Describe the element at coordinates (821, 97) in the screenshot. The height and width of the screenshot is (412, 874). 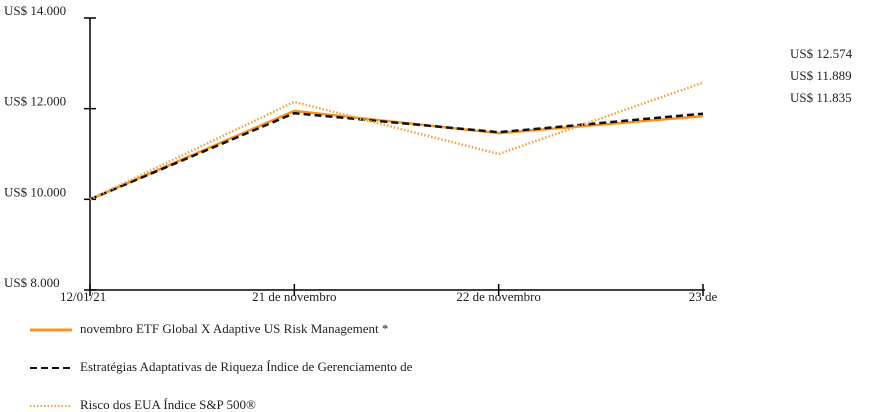
I see `end-label: US$ 11.835` at that location.